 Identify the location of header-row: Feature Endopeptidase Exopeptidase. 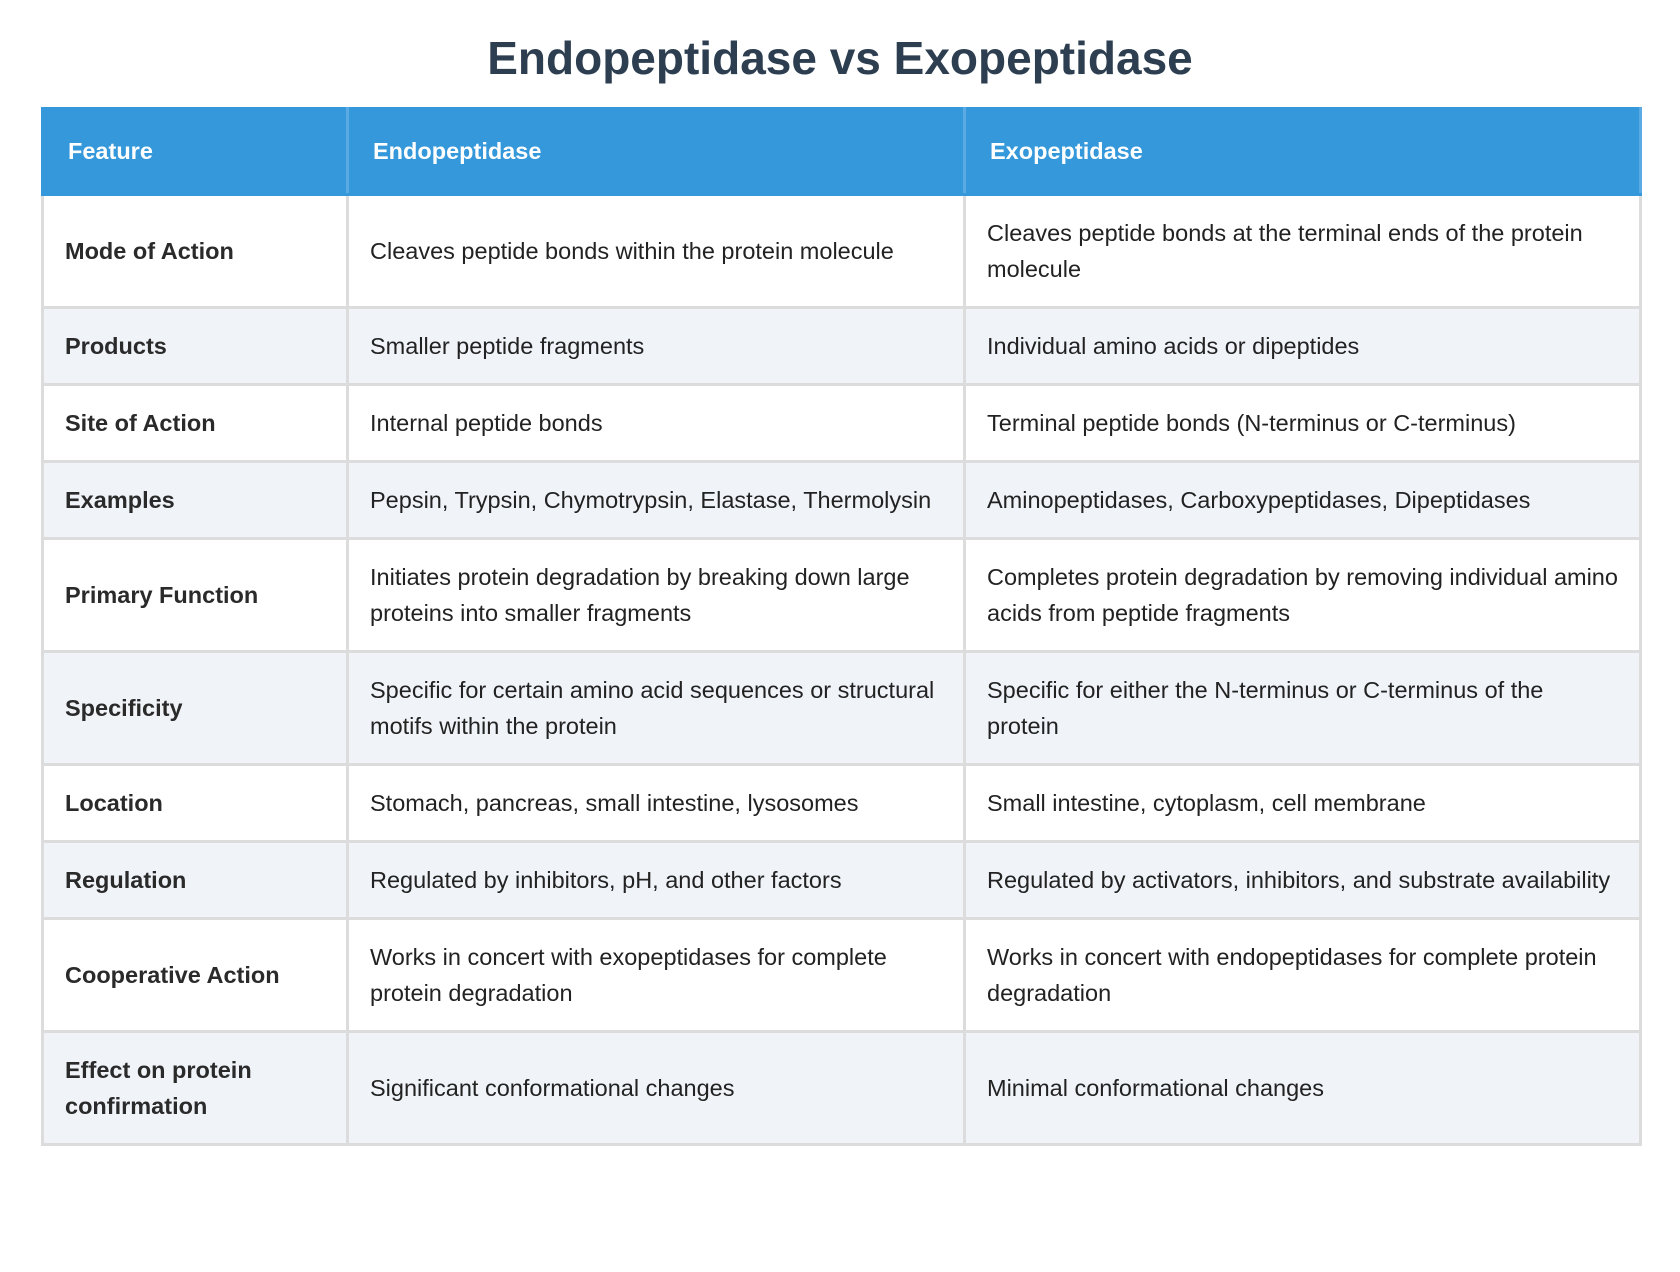
(841, 151).